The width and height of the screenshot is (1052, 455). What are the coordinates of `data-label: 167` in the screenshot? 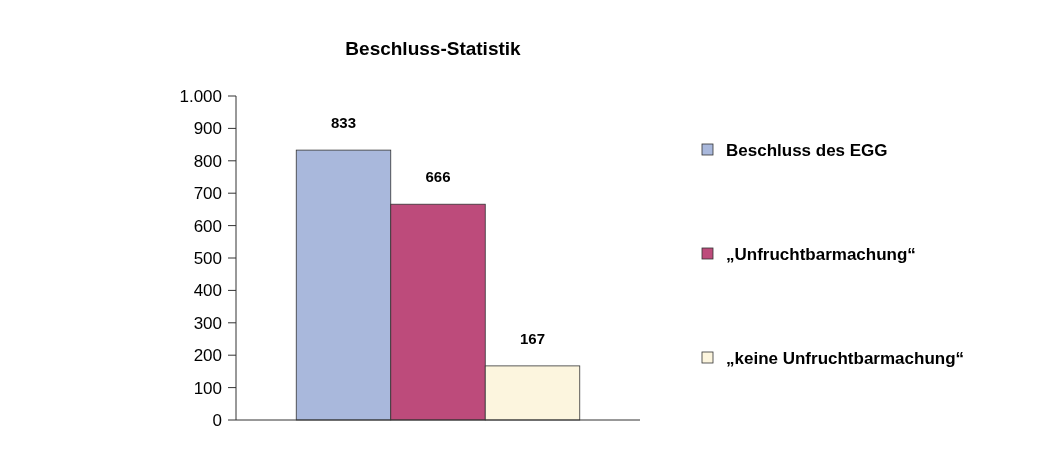 It's located at (532, 338).